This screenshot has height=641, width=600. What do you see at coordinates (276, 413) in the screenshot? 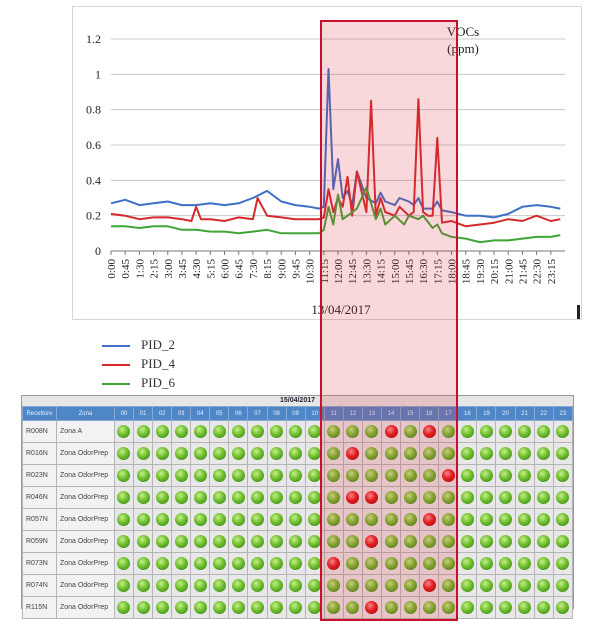
I see `column-header-hour: 08` at bounding box center [276, 413].